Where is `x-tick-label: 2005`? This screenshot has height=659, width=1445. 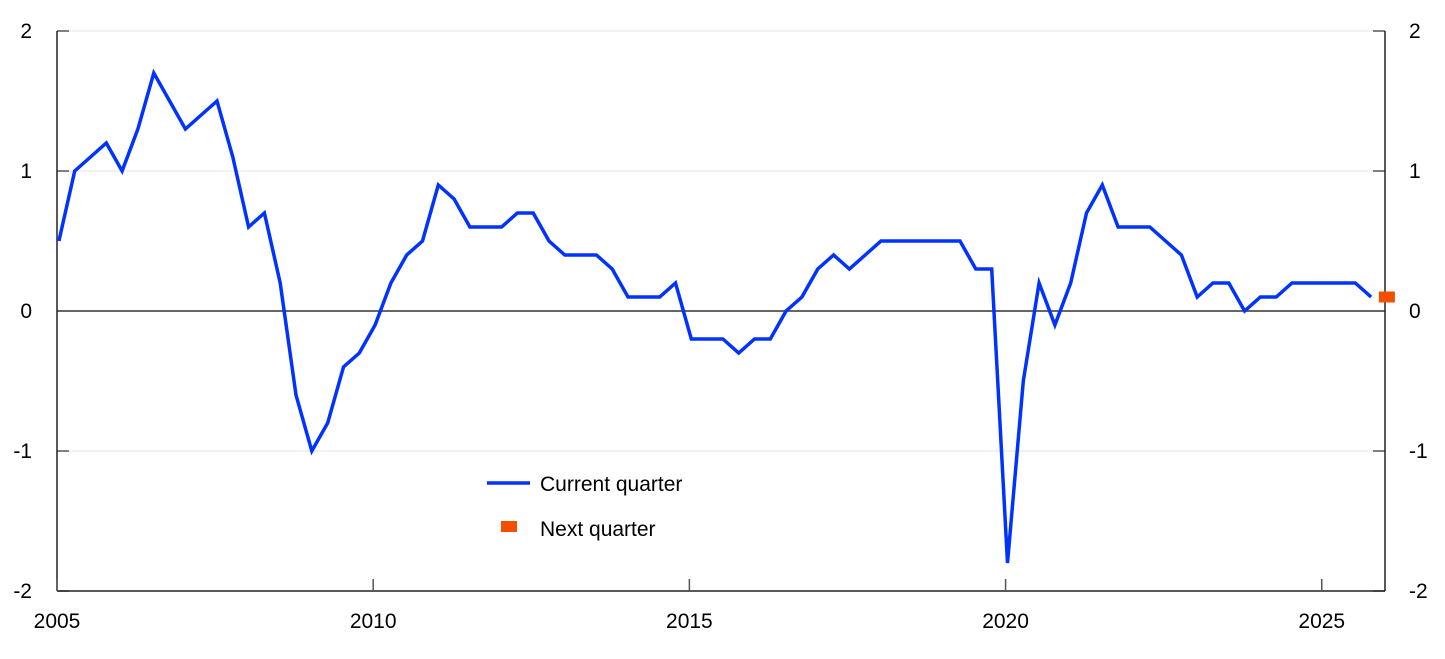 x-tick-label: 2005 is located at coordinates (57, 621).